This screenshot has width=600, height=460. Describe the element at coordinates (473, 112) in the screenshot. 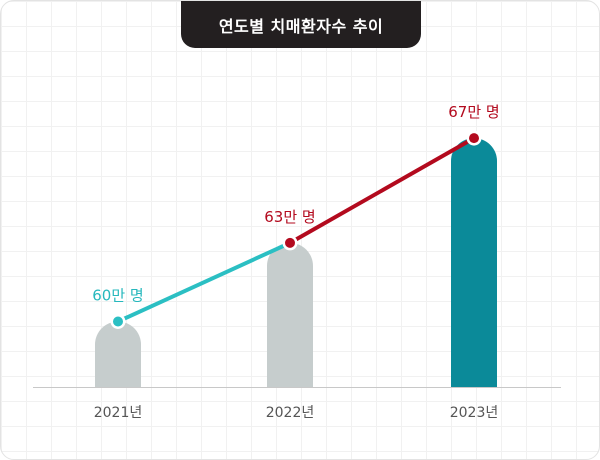

I see `data-label: 67만 명` at that location.